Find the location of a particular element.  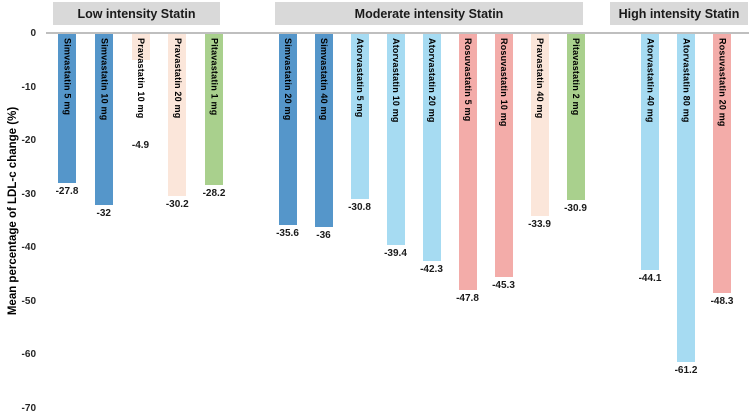

bar-value-label-atorvastatin-80-mg: -61.2 is located at coordinates (686, 370).